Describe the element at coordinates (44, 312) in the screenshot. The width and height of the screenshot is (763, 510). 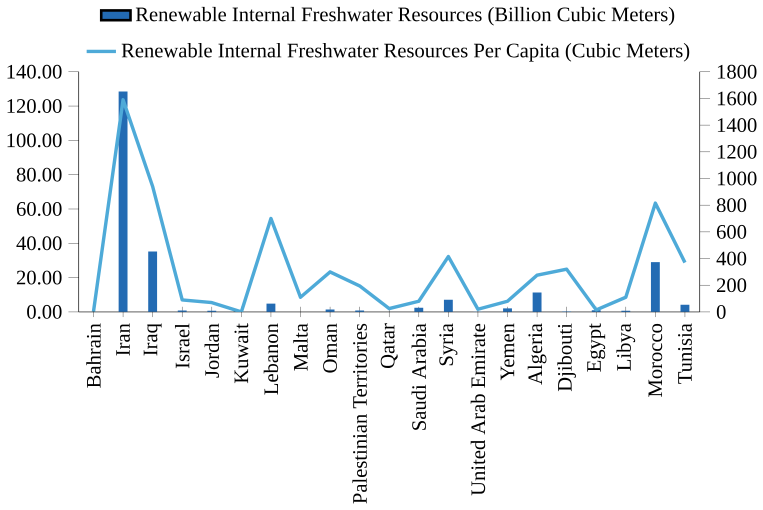
I see `y-tick-label: 0.00` at that location.